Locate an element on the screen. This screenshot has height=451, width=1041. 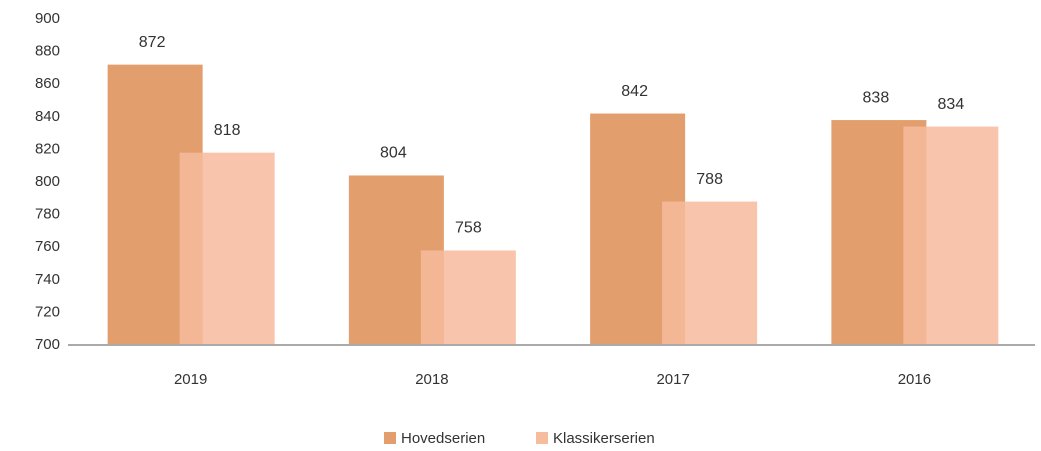
y-tick-label: 840 is located at coordinates (47, 116).